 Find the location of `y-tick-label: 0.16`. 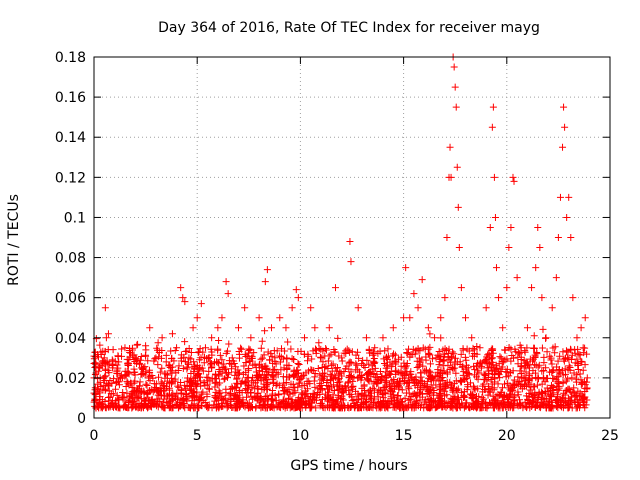

y-tick-label: 0.16 is located at coordinates (70, 98).